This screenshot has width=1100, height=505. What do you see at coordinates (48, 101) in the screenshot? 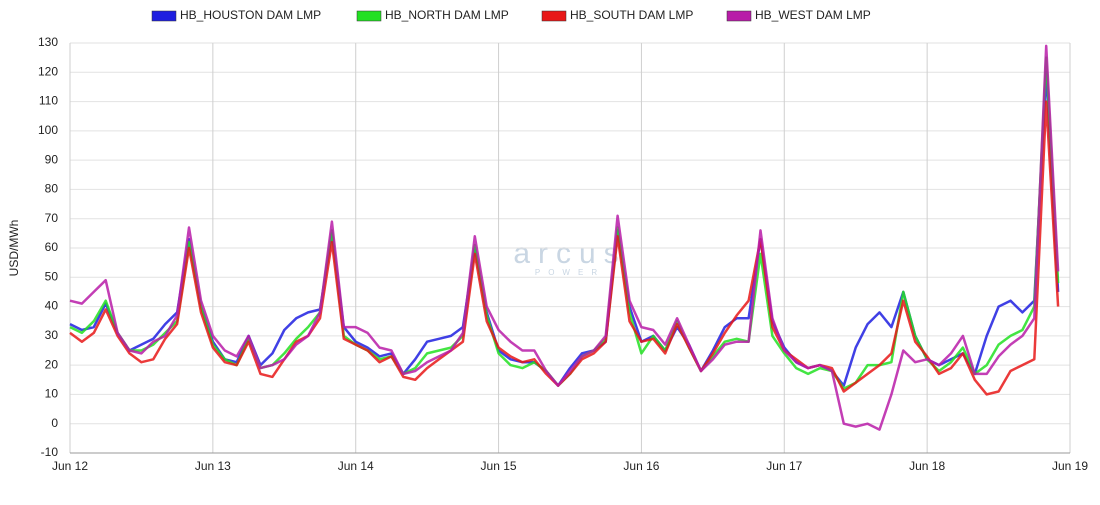
I see `y-tick-label: 110` at bounding box center [48, 101].